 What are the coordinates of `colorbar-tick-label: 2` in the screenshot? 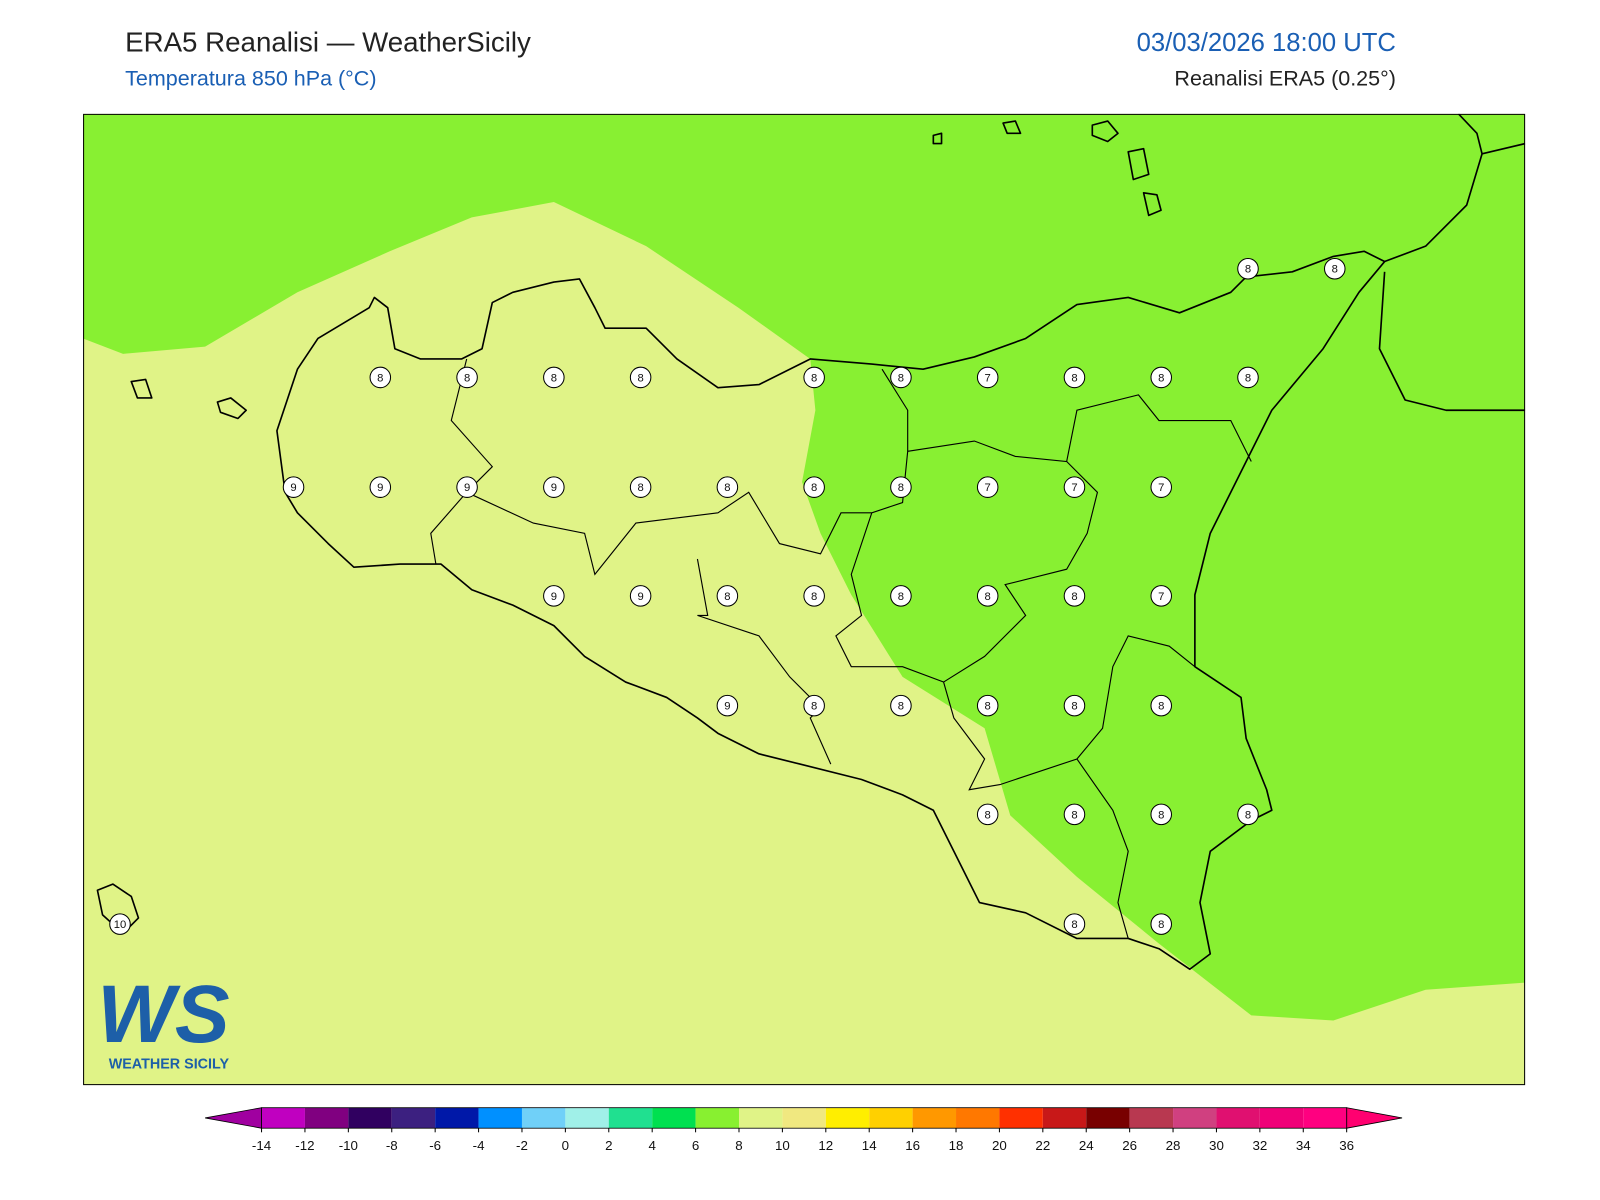 It's located at (608, 1145).